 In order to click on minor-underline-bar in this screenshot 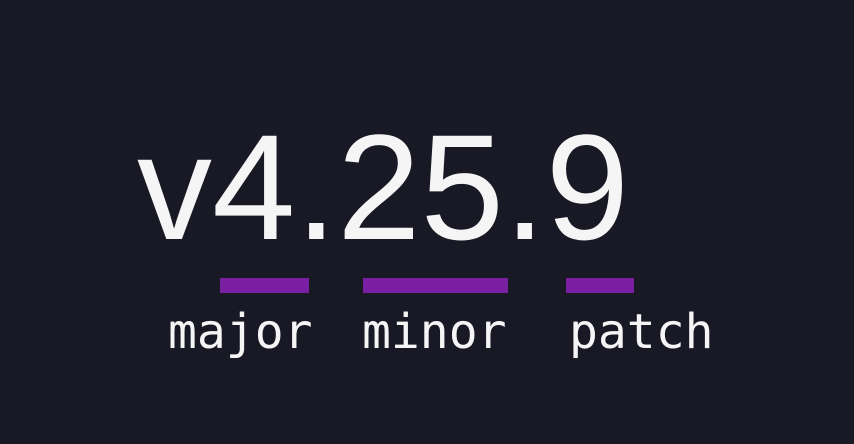, I will do `click(435, 285)`.